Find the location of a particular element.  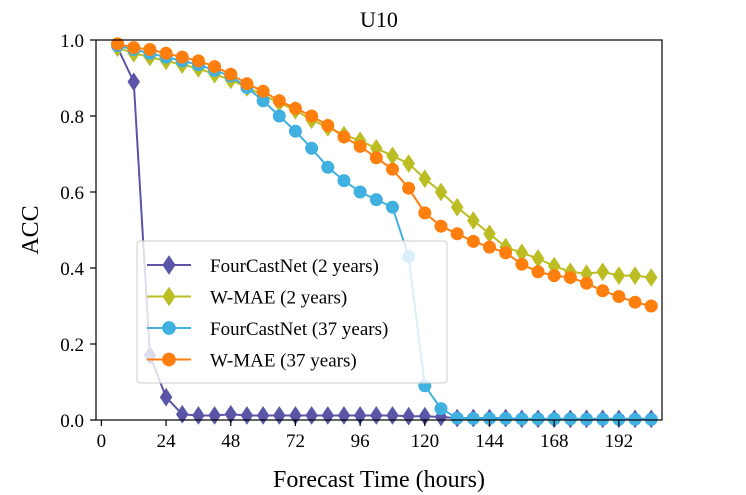

x-tick-label: 48 is located at coordinates (230, 441).